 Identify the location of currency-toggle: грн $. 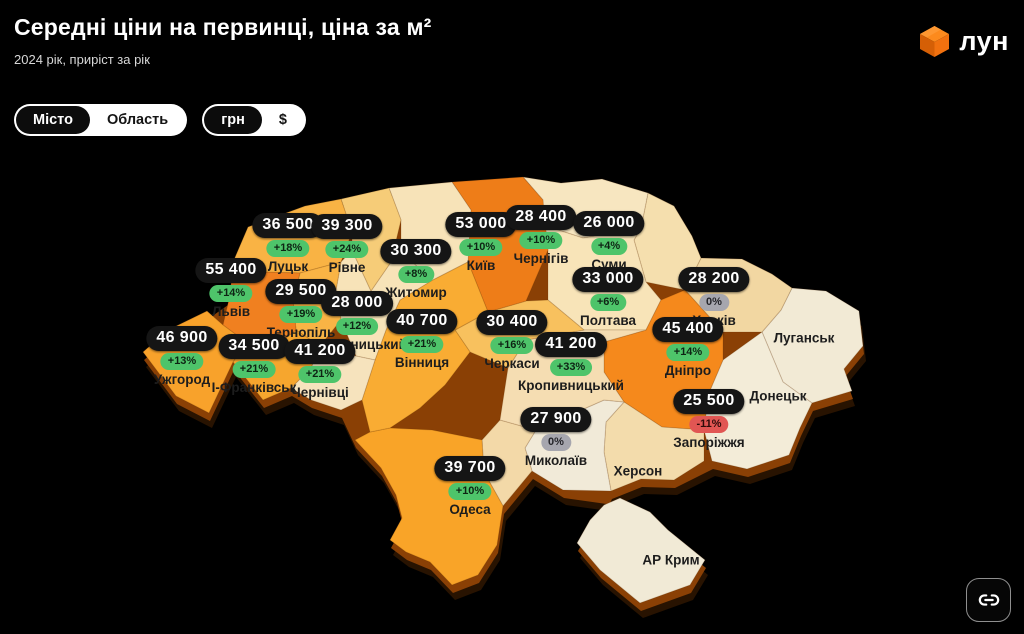
(254, 120).